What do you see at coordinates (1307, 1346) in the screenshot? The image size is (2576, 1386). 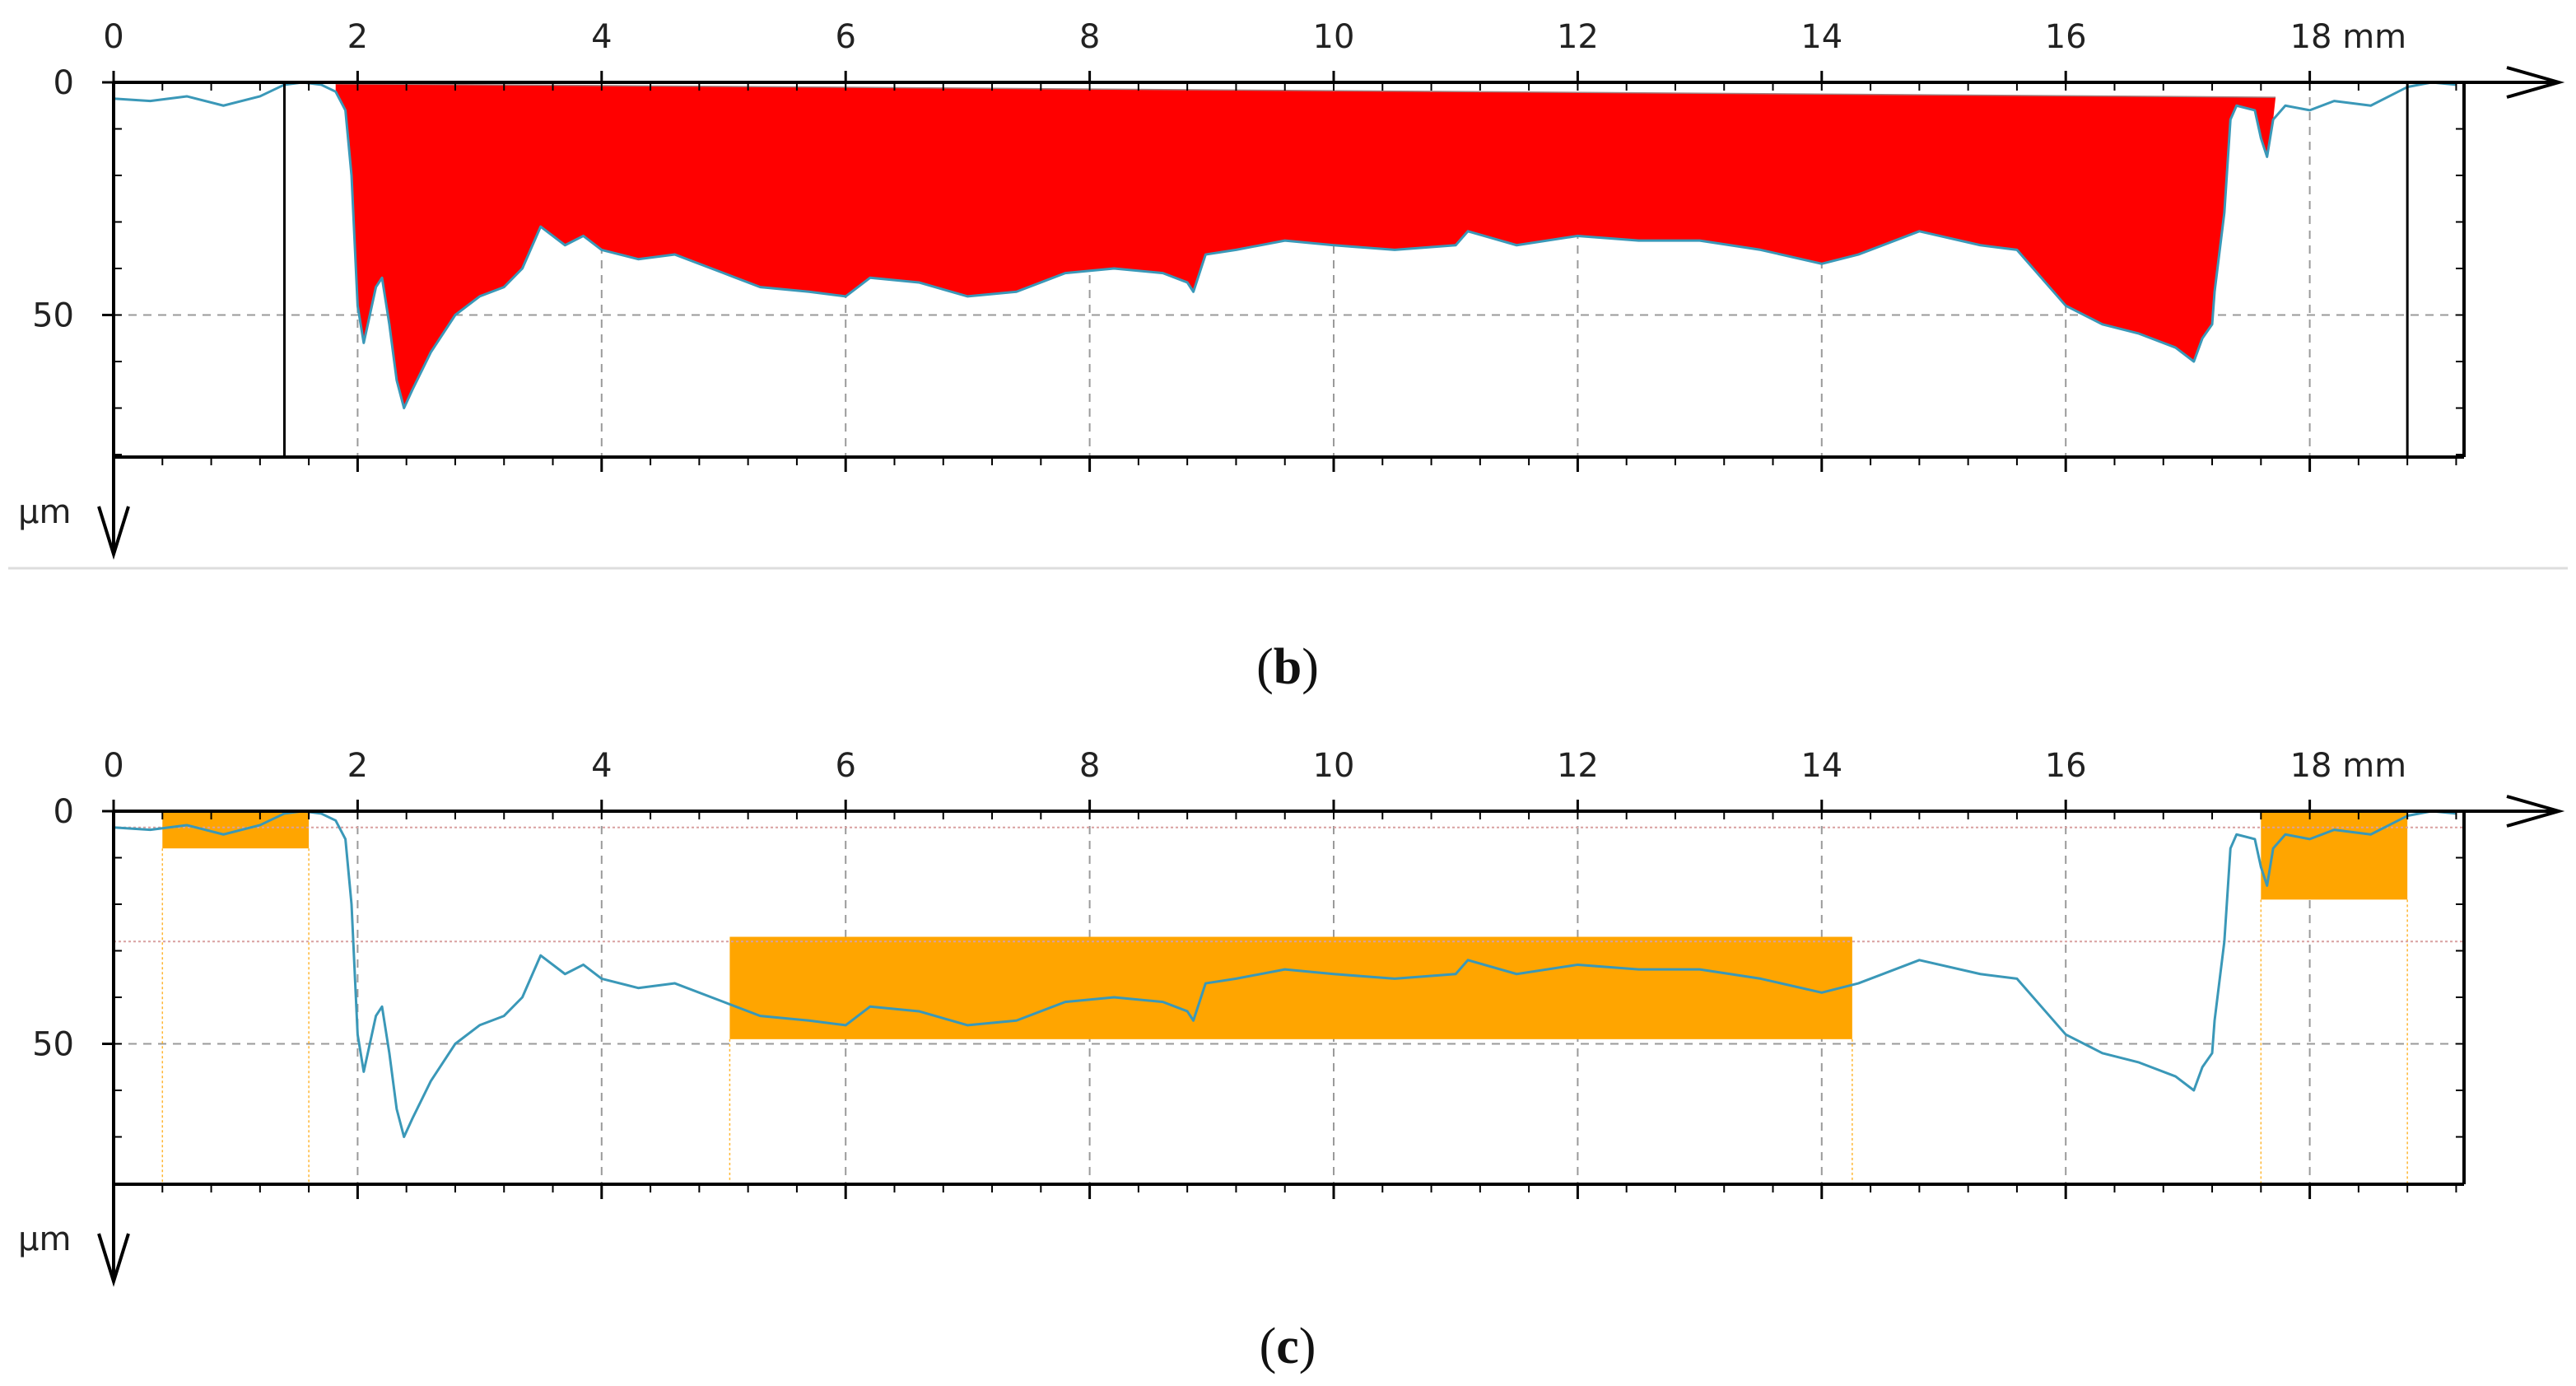 I see `caption-c-close: )` at bounding box center [1307, 1346].